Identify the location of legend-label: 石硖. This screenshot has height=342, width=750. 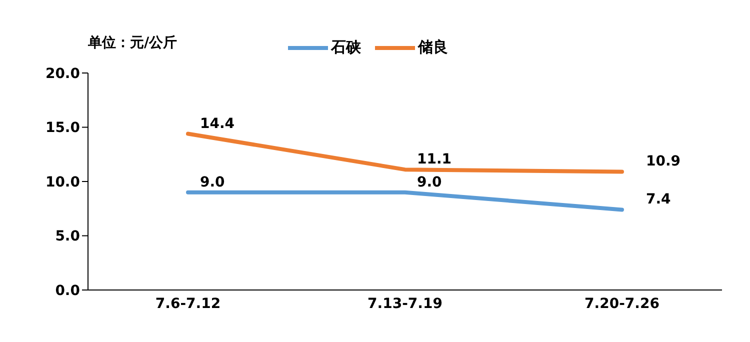
(346, 47).